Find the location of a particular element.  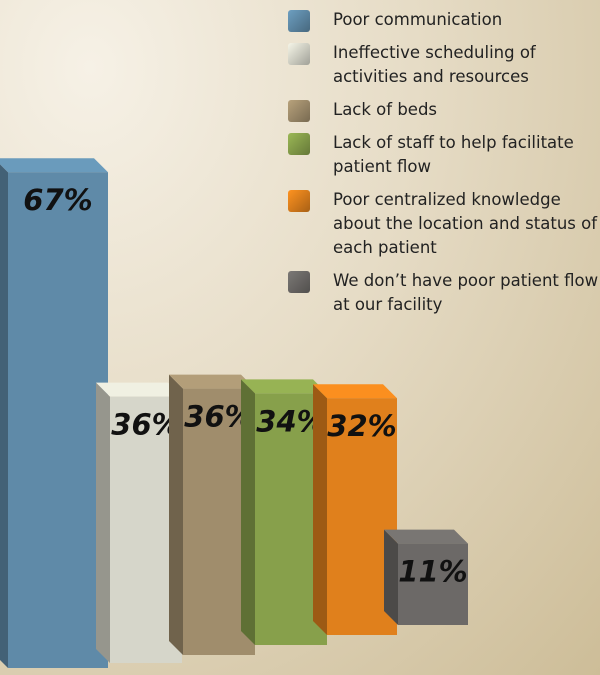

legend-item: Lack of beds is located at coordinates (444, 110).